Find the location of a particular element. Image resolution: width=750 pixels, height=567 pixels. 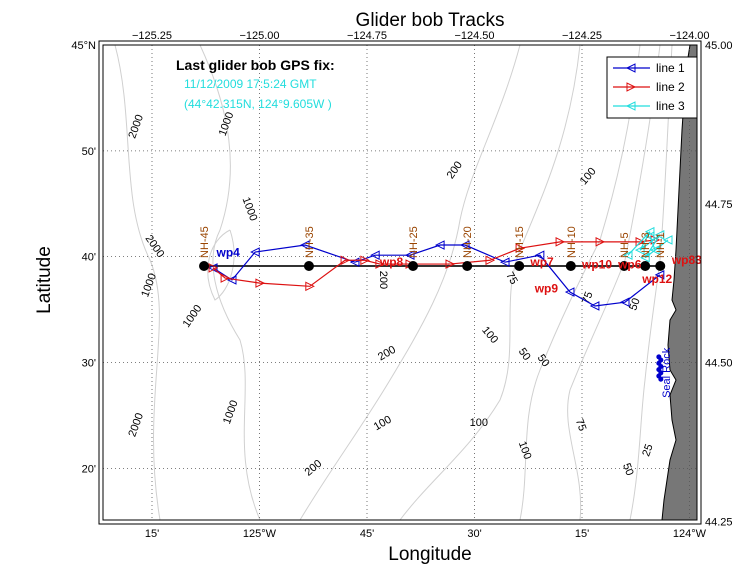

station-label: NH-3 is located at coordinates (646, 245).